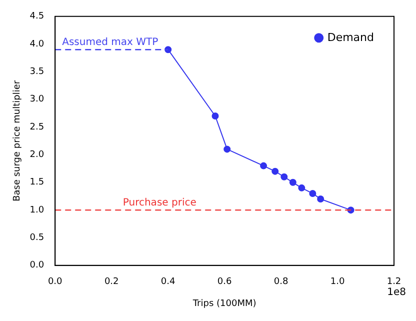 Image resolution: width=416 pixels, height=321 pixels. Describe the element at coordinates (396, 292) in the screenshot. I see `text: 1e8` at that location.